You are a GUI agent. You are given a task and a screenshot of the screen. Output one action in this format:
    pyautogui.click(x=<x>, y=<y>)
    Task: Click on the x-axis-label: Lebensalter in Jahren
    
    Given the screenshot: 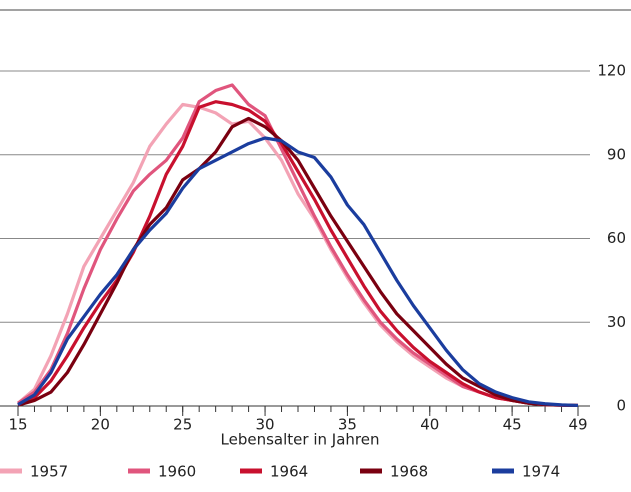 What is the action you would take?
    pyautogui.click(x=300, y=440)
    